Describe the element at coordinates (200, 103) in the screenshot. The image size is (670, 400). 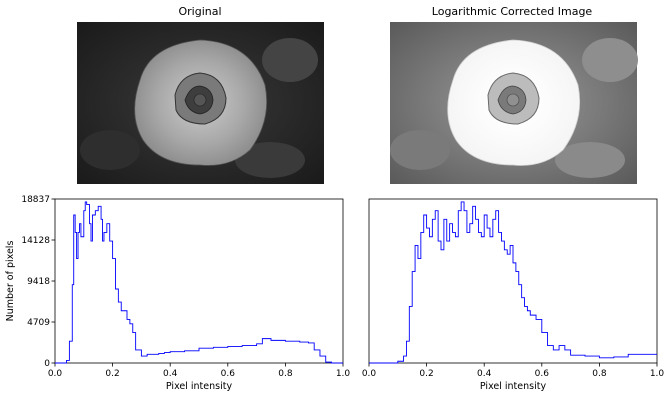
I see `original-image` at that location.